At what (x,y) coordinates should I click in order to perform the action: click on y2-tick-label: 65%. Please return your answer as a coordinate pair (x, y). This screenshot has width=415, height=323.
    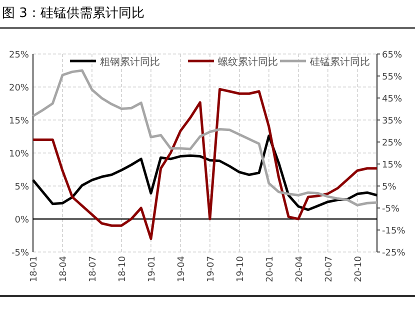
    Looking at the image, I should click on (392, 55).